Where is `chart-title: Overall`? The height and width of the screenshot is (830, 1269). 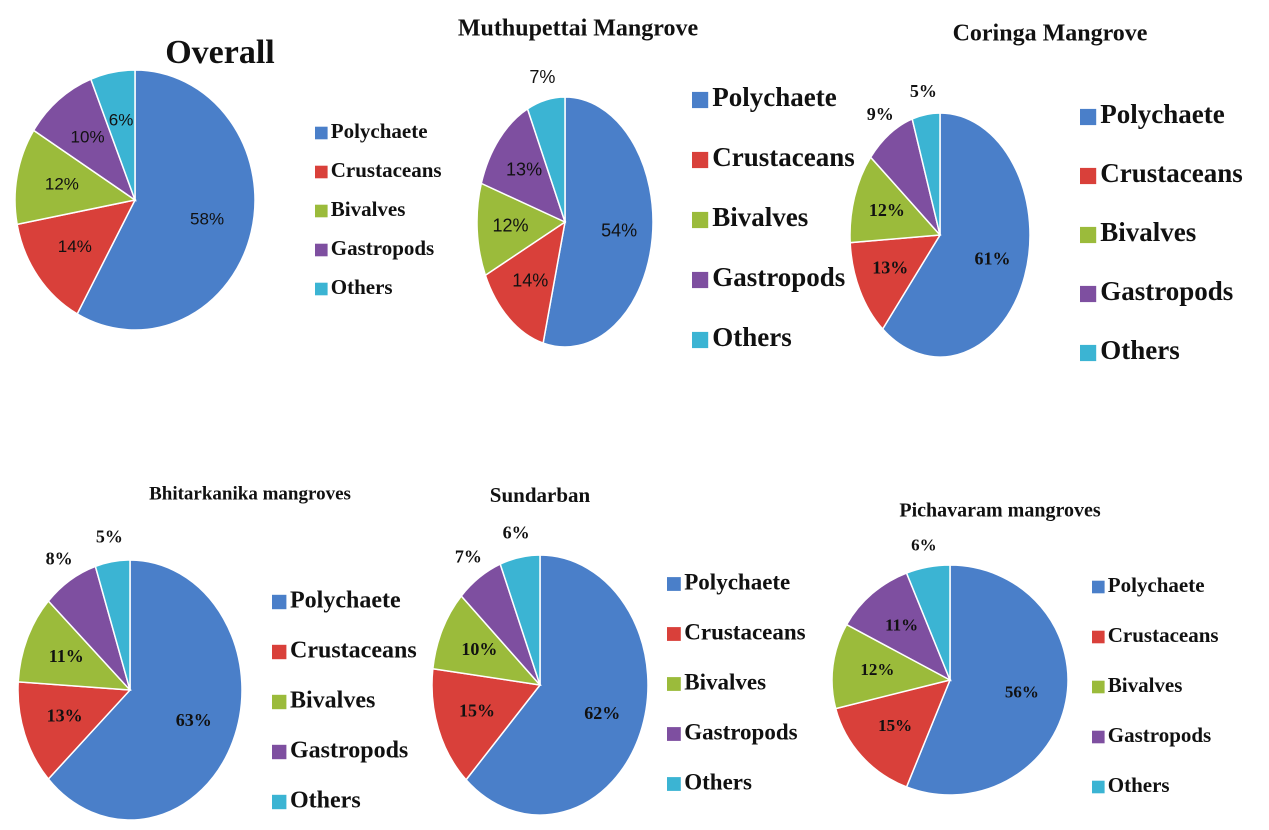
chart-title: Overall is located at coordinates (220, 52).